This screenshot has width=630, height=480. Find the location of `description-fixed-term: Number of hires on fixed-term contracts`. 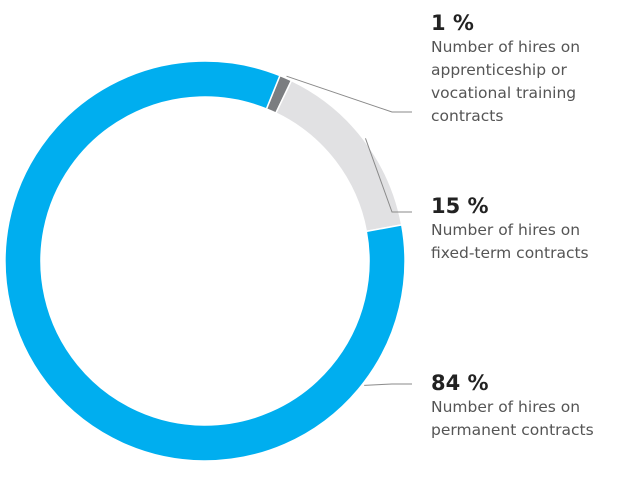

description-fixed-term: Number of hires on fixed-term contracts is located at coordinates (510, 241).